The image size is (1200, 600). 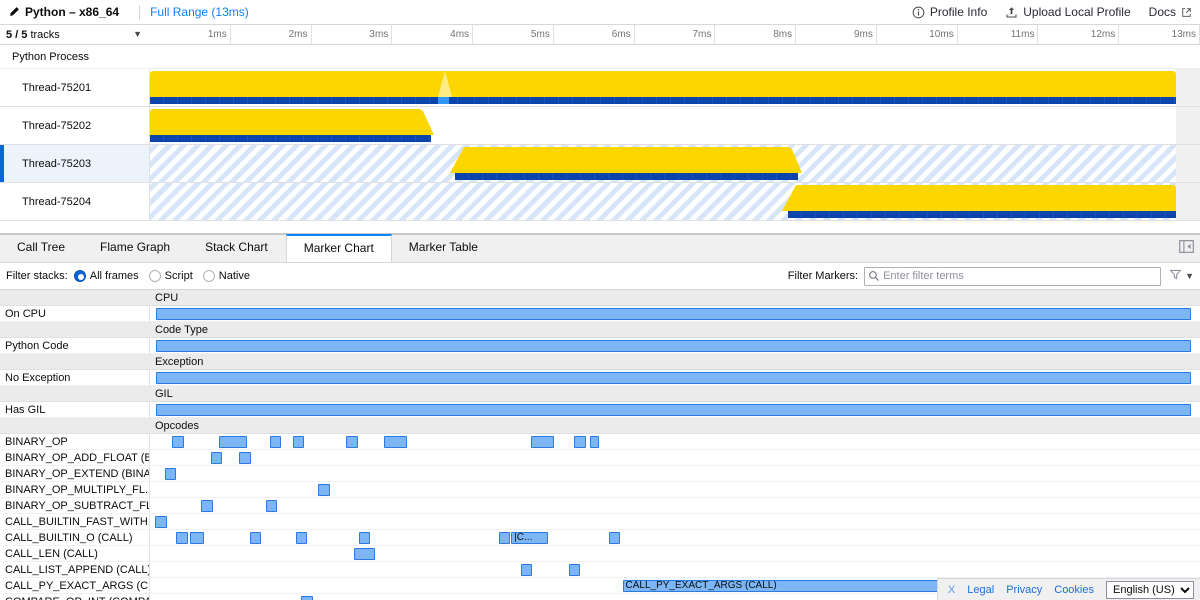 What do you see at coordinates (68, 12) in the screenshot?
I see `profile-title-group: Python – x86_64` at bounding box center [68, 12].